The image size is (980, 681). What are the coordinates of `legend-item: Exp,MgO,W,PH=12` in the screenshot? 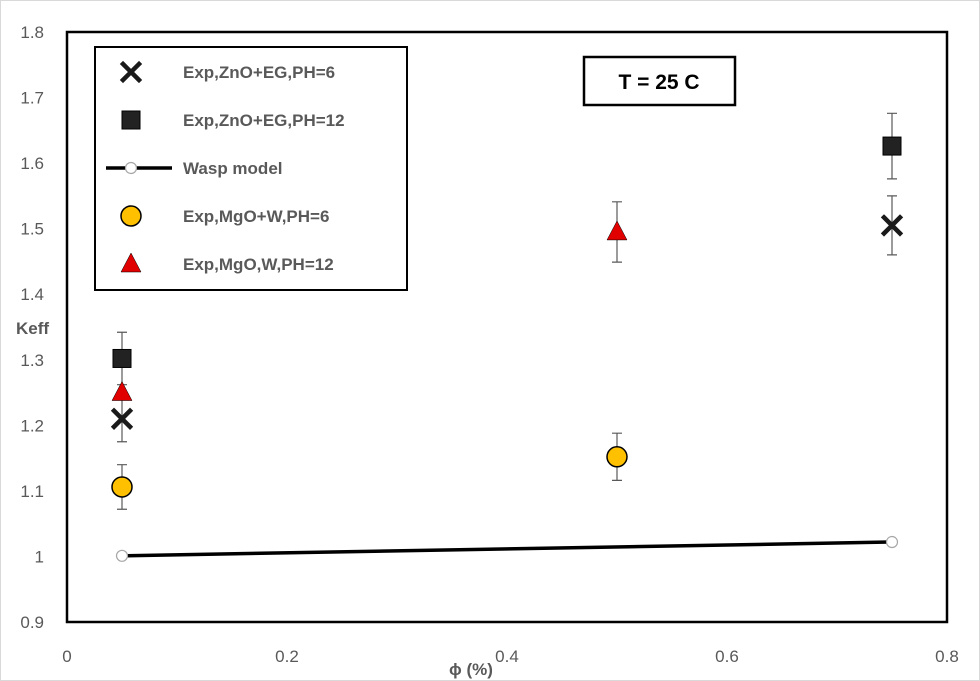 It's located at (227, 263).